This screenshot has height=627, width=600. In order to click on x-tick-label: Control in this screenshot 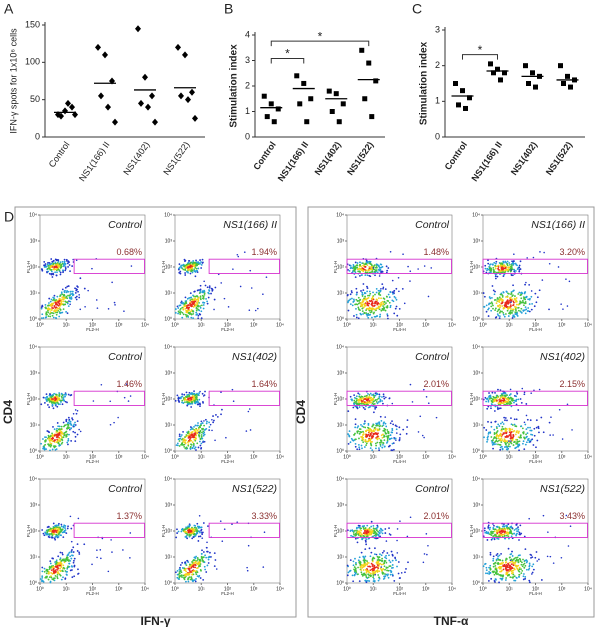, I will do `click(456, 156)`.